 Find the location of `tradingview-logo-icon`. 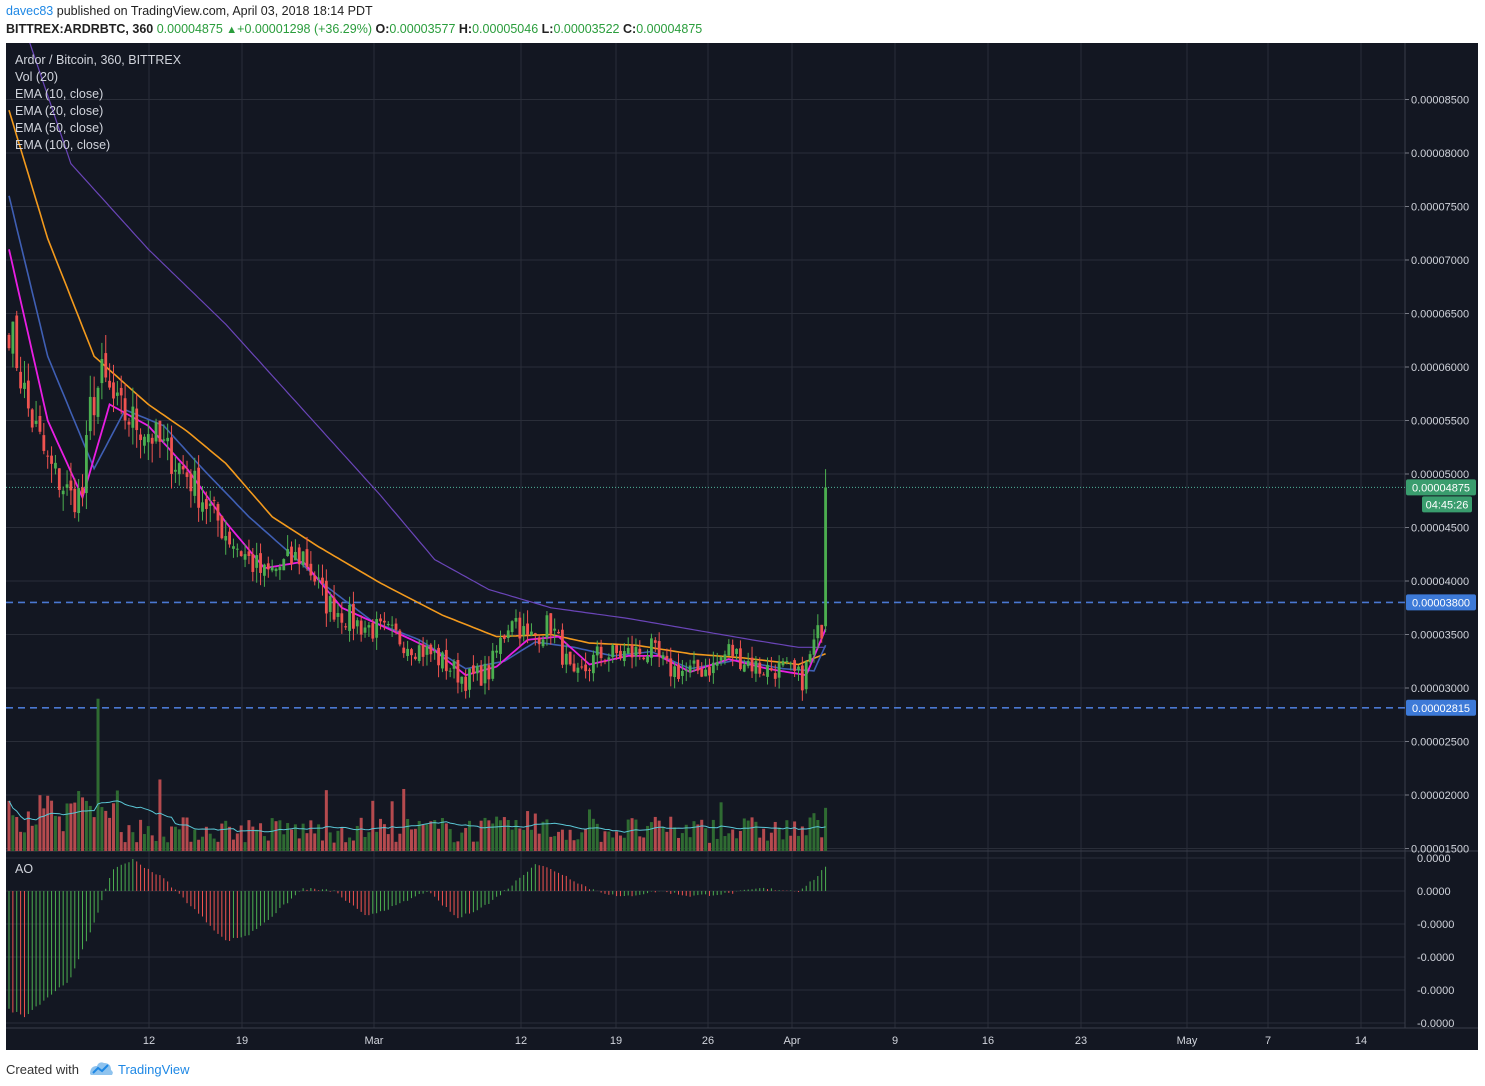

tradingview-logo-icon is located at coordinates (101, 1071).